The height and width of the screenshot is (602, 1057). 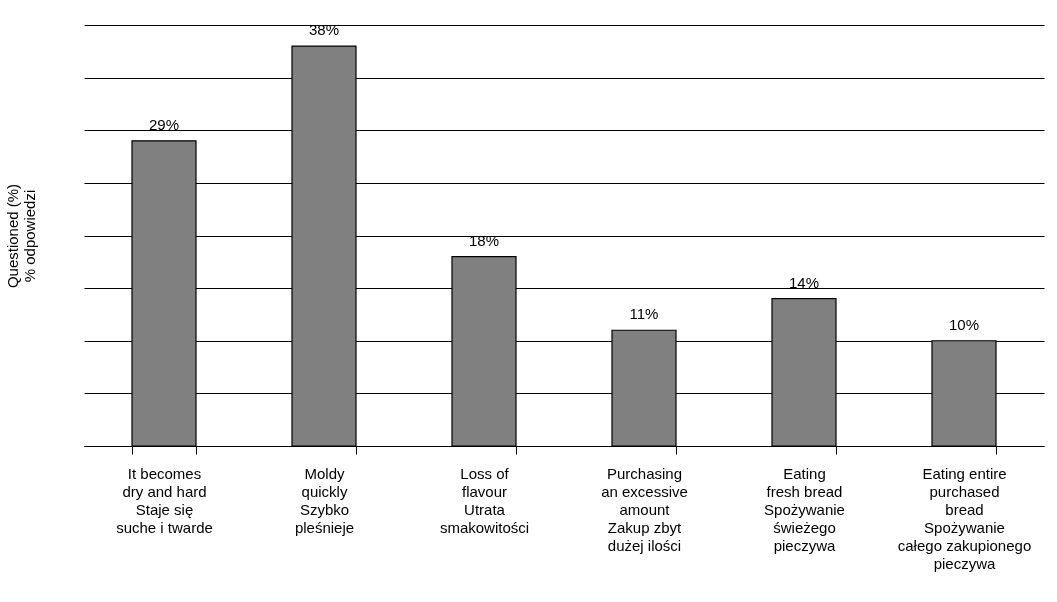 What do you see at coordinates (804, 509) in the screenshot?
I see `x-tick-label: Eating fresh bread Spożywanie świeżego pieczywa` at bounding box center [804, 509].